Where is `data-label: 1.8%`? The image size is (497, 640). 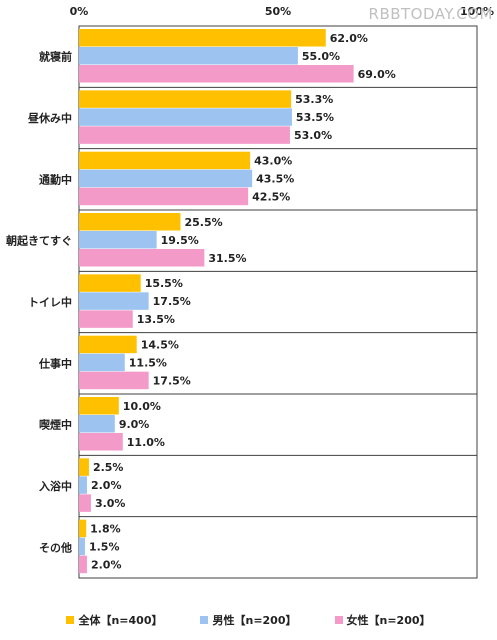 data-label: 1.8% is located at coordinates (105, 528).